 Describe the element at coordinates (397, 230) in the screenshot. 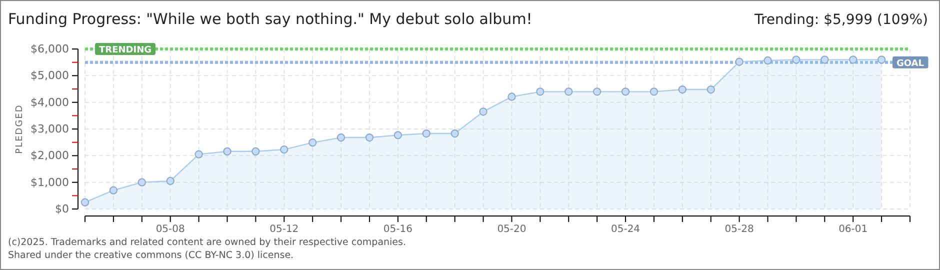

I see `x-tick-label: 05-16` at that location.